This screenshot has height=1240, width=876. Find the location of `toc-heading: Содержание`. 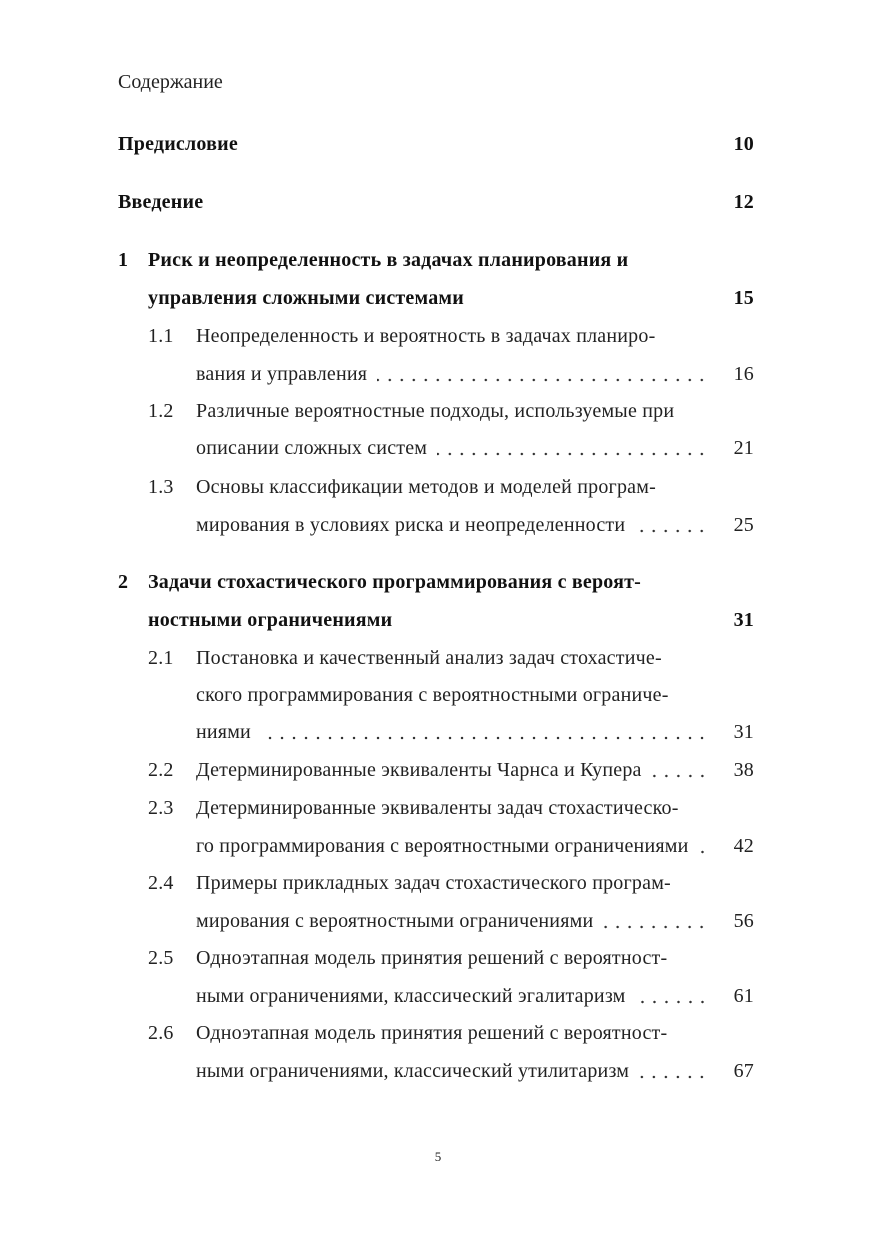

toc-heading: Содержание is located at coordinates (170, 82).